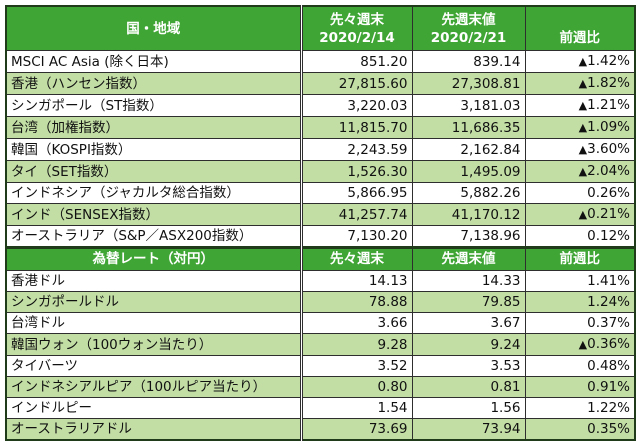  What do you see at coordinates (356, 366) in the screenshot?
I see `row-prev2-value: 3.52` at bounding box center [356, 366].